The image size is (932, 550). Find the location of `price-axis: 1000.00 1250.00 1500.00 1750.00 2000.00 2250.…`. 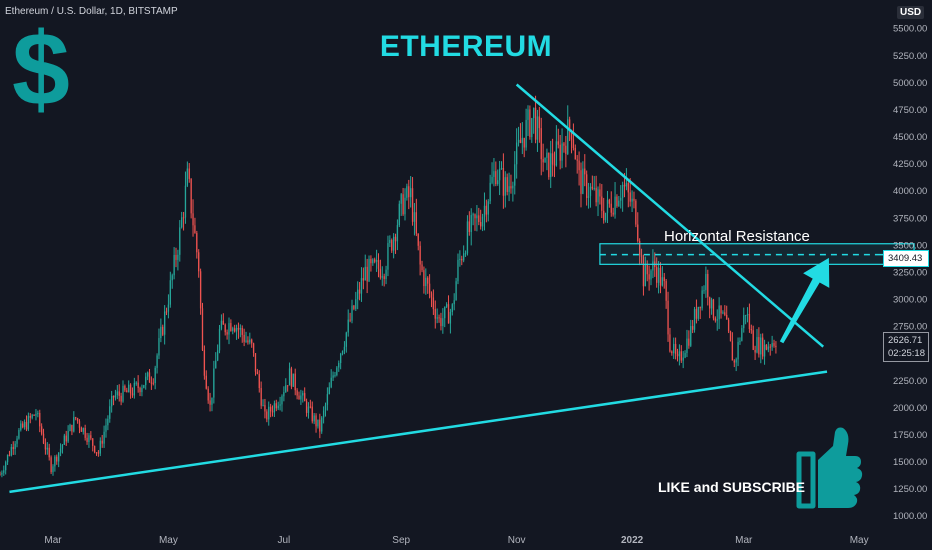

price-axis: 1000.00 1250.00 1500.00 1750.00 2000.00 2250.… is located at coordinates (903, 273).